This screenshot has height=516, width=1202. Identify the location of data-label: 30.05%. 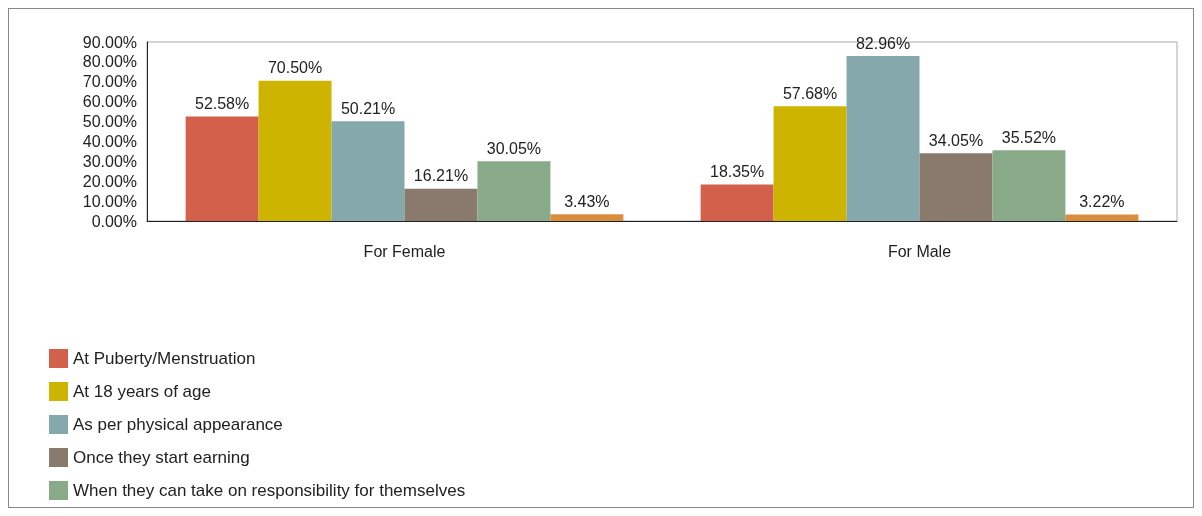
(514, 148).